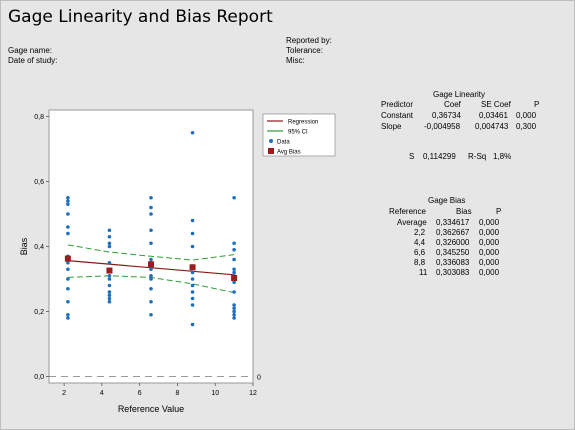 The image size is (575, 430). Describe the element at coordinates (499, 211) in the screenshot. I see `bias-header-p: P` at that location.